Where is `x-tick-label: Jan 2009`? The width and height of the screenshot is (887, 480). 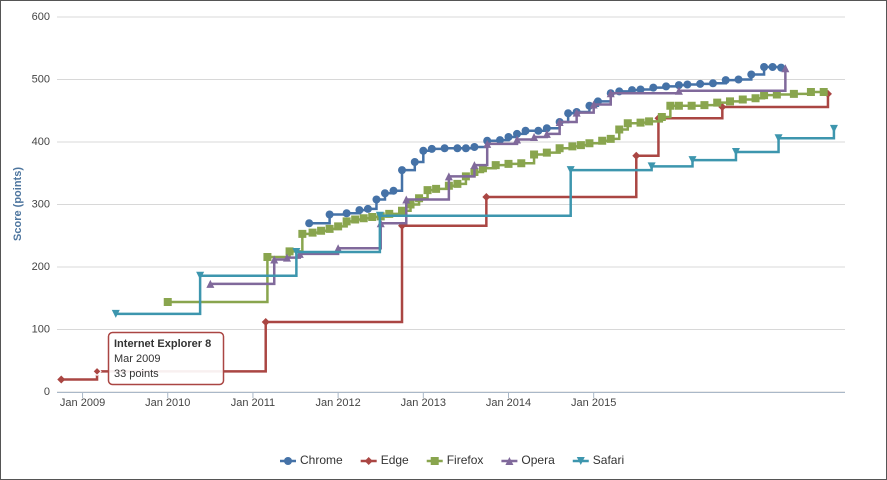 x-tick-label: Jan 2009 is located at coordinates (82, 403).